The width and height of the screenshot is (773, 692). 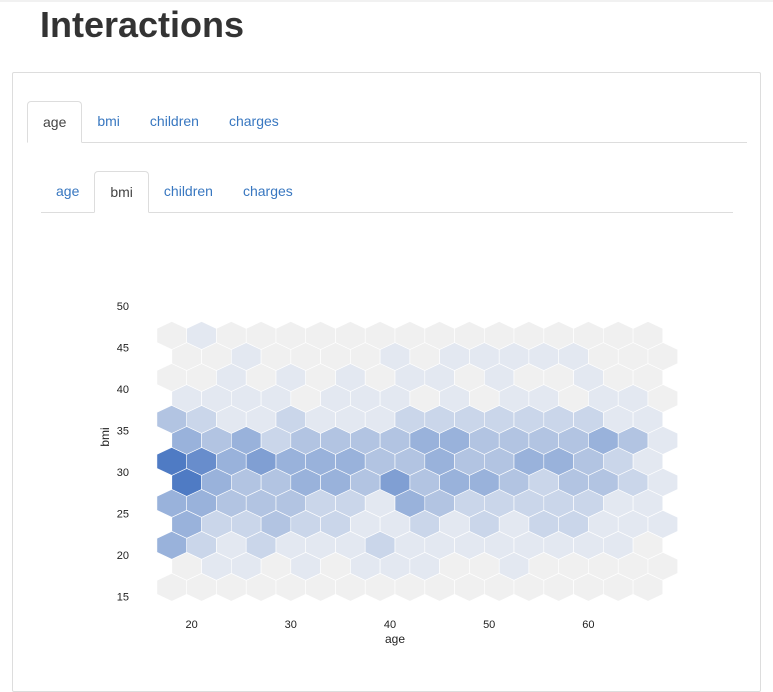 What do you see at coordinates (123, 473) in the screenshot?
I see `y-tick-label: 30` at bounding box center [123, 473].